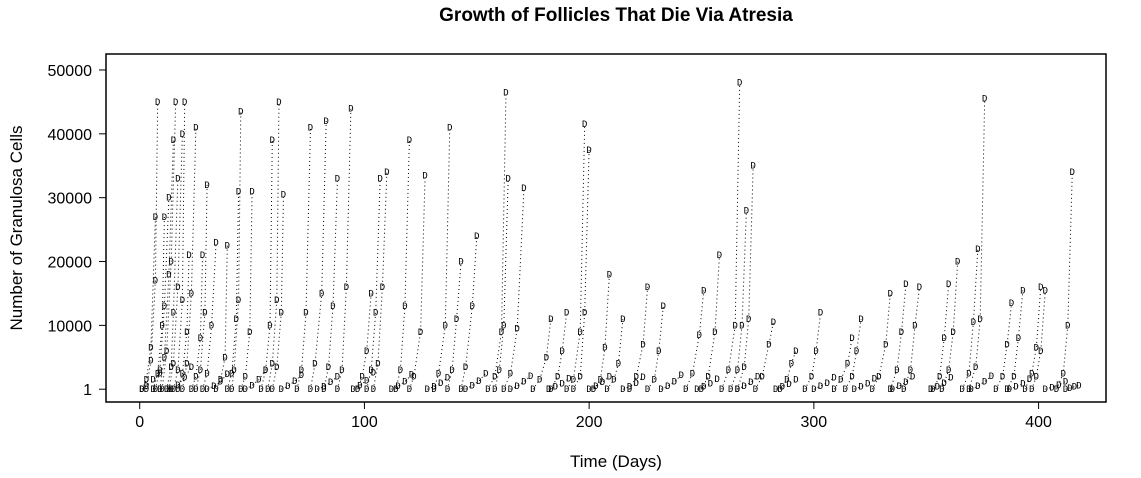  What do you see at coordinates (616, 15) in the screenshot?
I see `chart-title: Growth of Follicles That Die Via Atresia` at bounding box center [616, 15].